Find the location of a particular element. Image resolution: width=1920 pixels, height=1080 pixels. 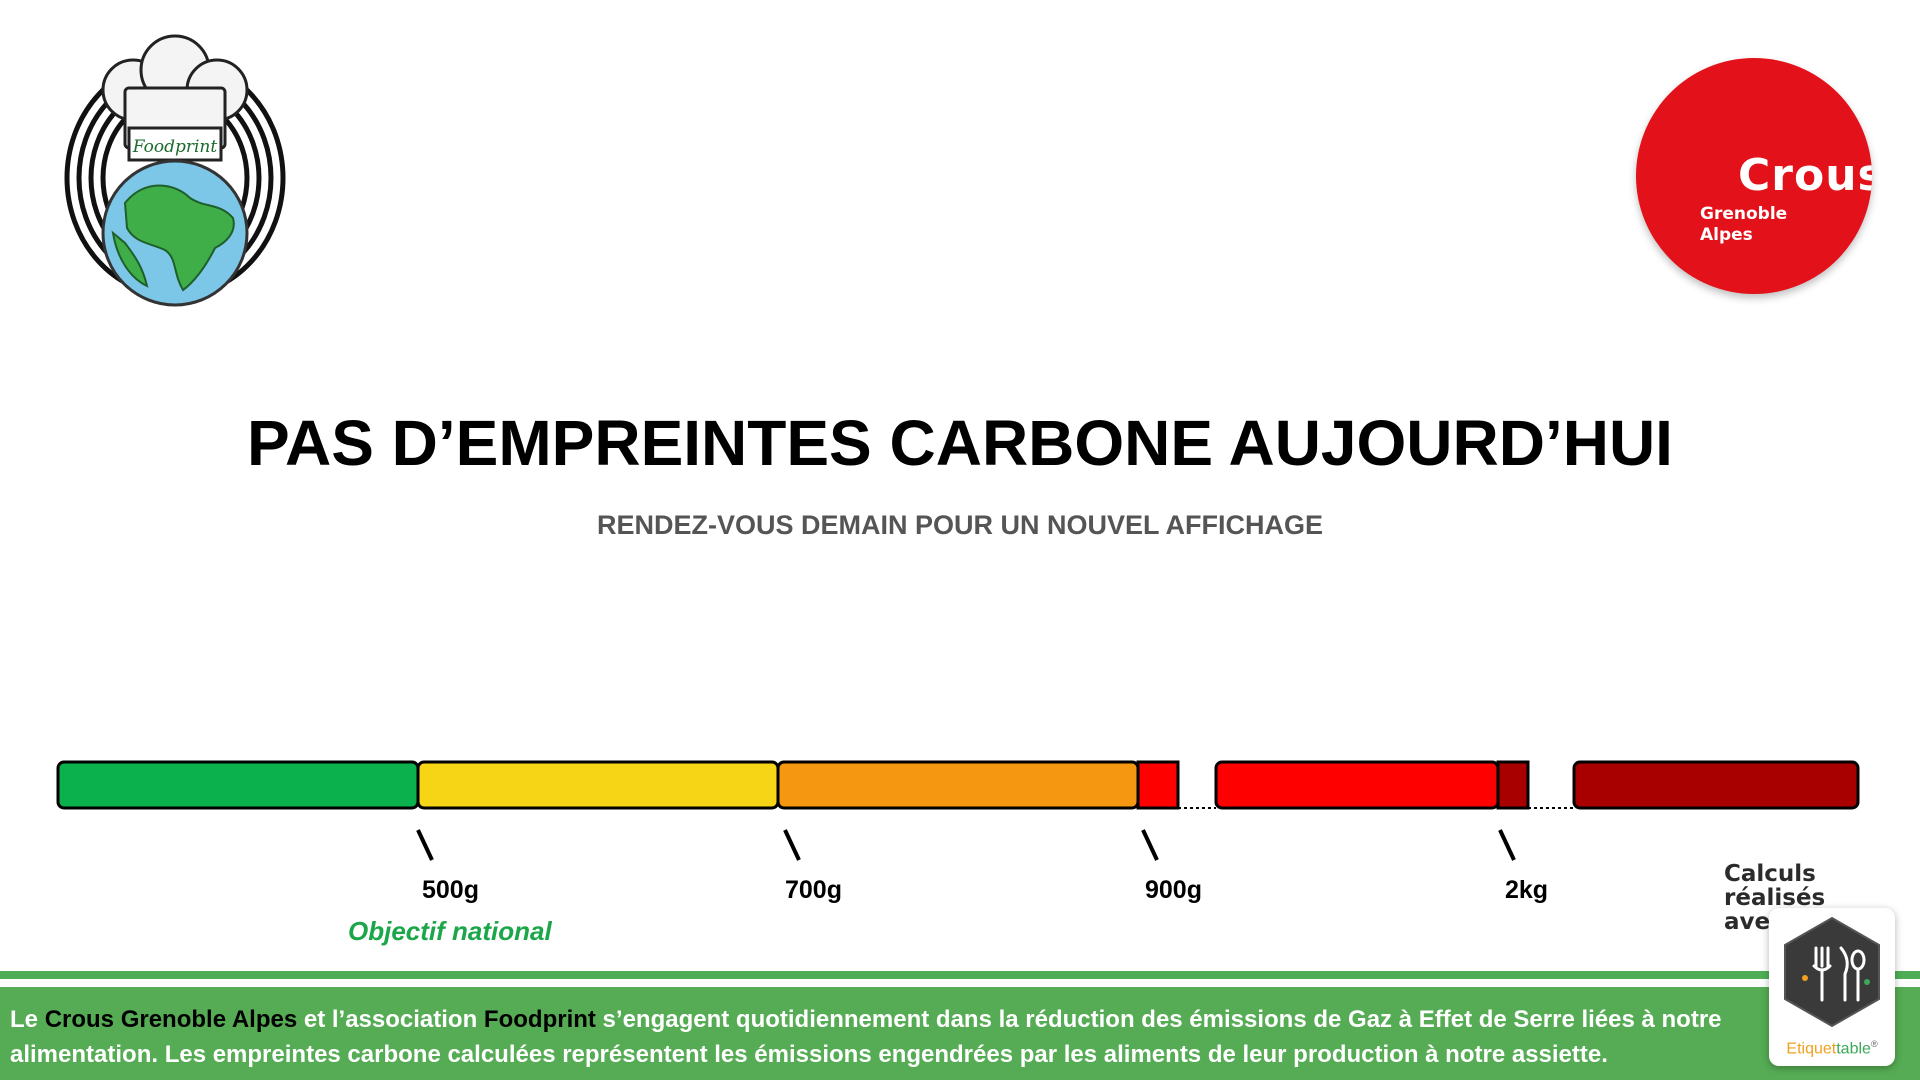

footer-text-part: Le is located at coordinates (27, 1019).